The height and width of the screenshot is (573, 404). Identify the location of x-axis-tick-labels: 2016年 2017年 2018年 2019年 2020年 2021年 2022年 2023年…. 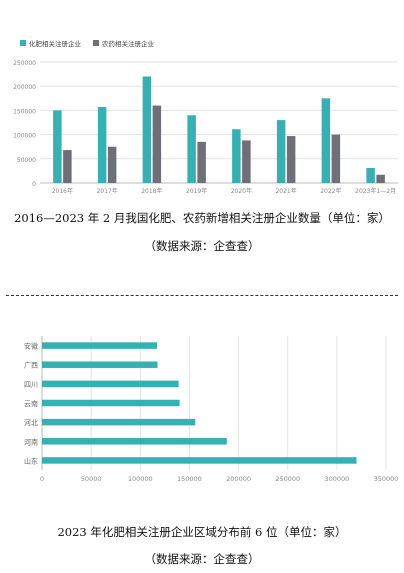
(224, 191).